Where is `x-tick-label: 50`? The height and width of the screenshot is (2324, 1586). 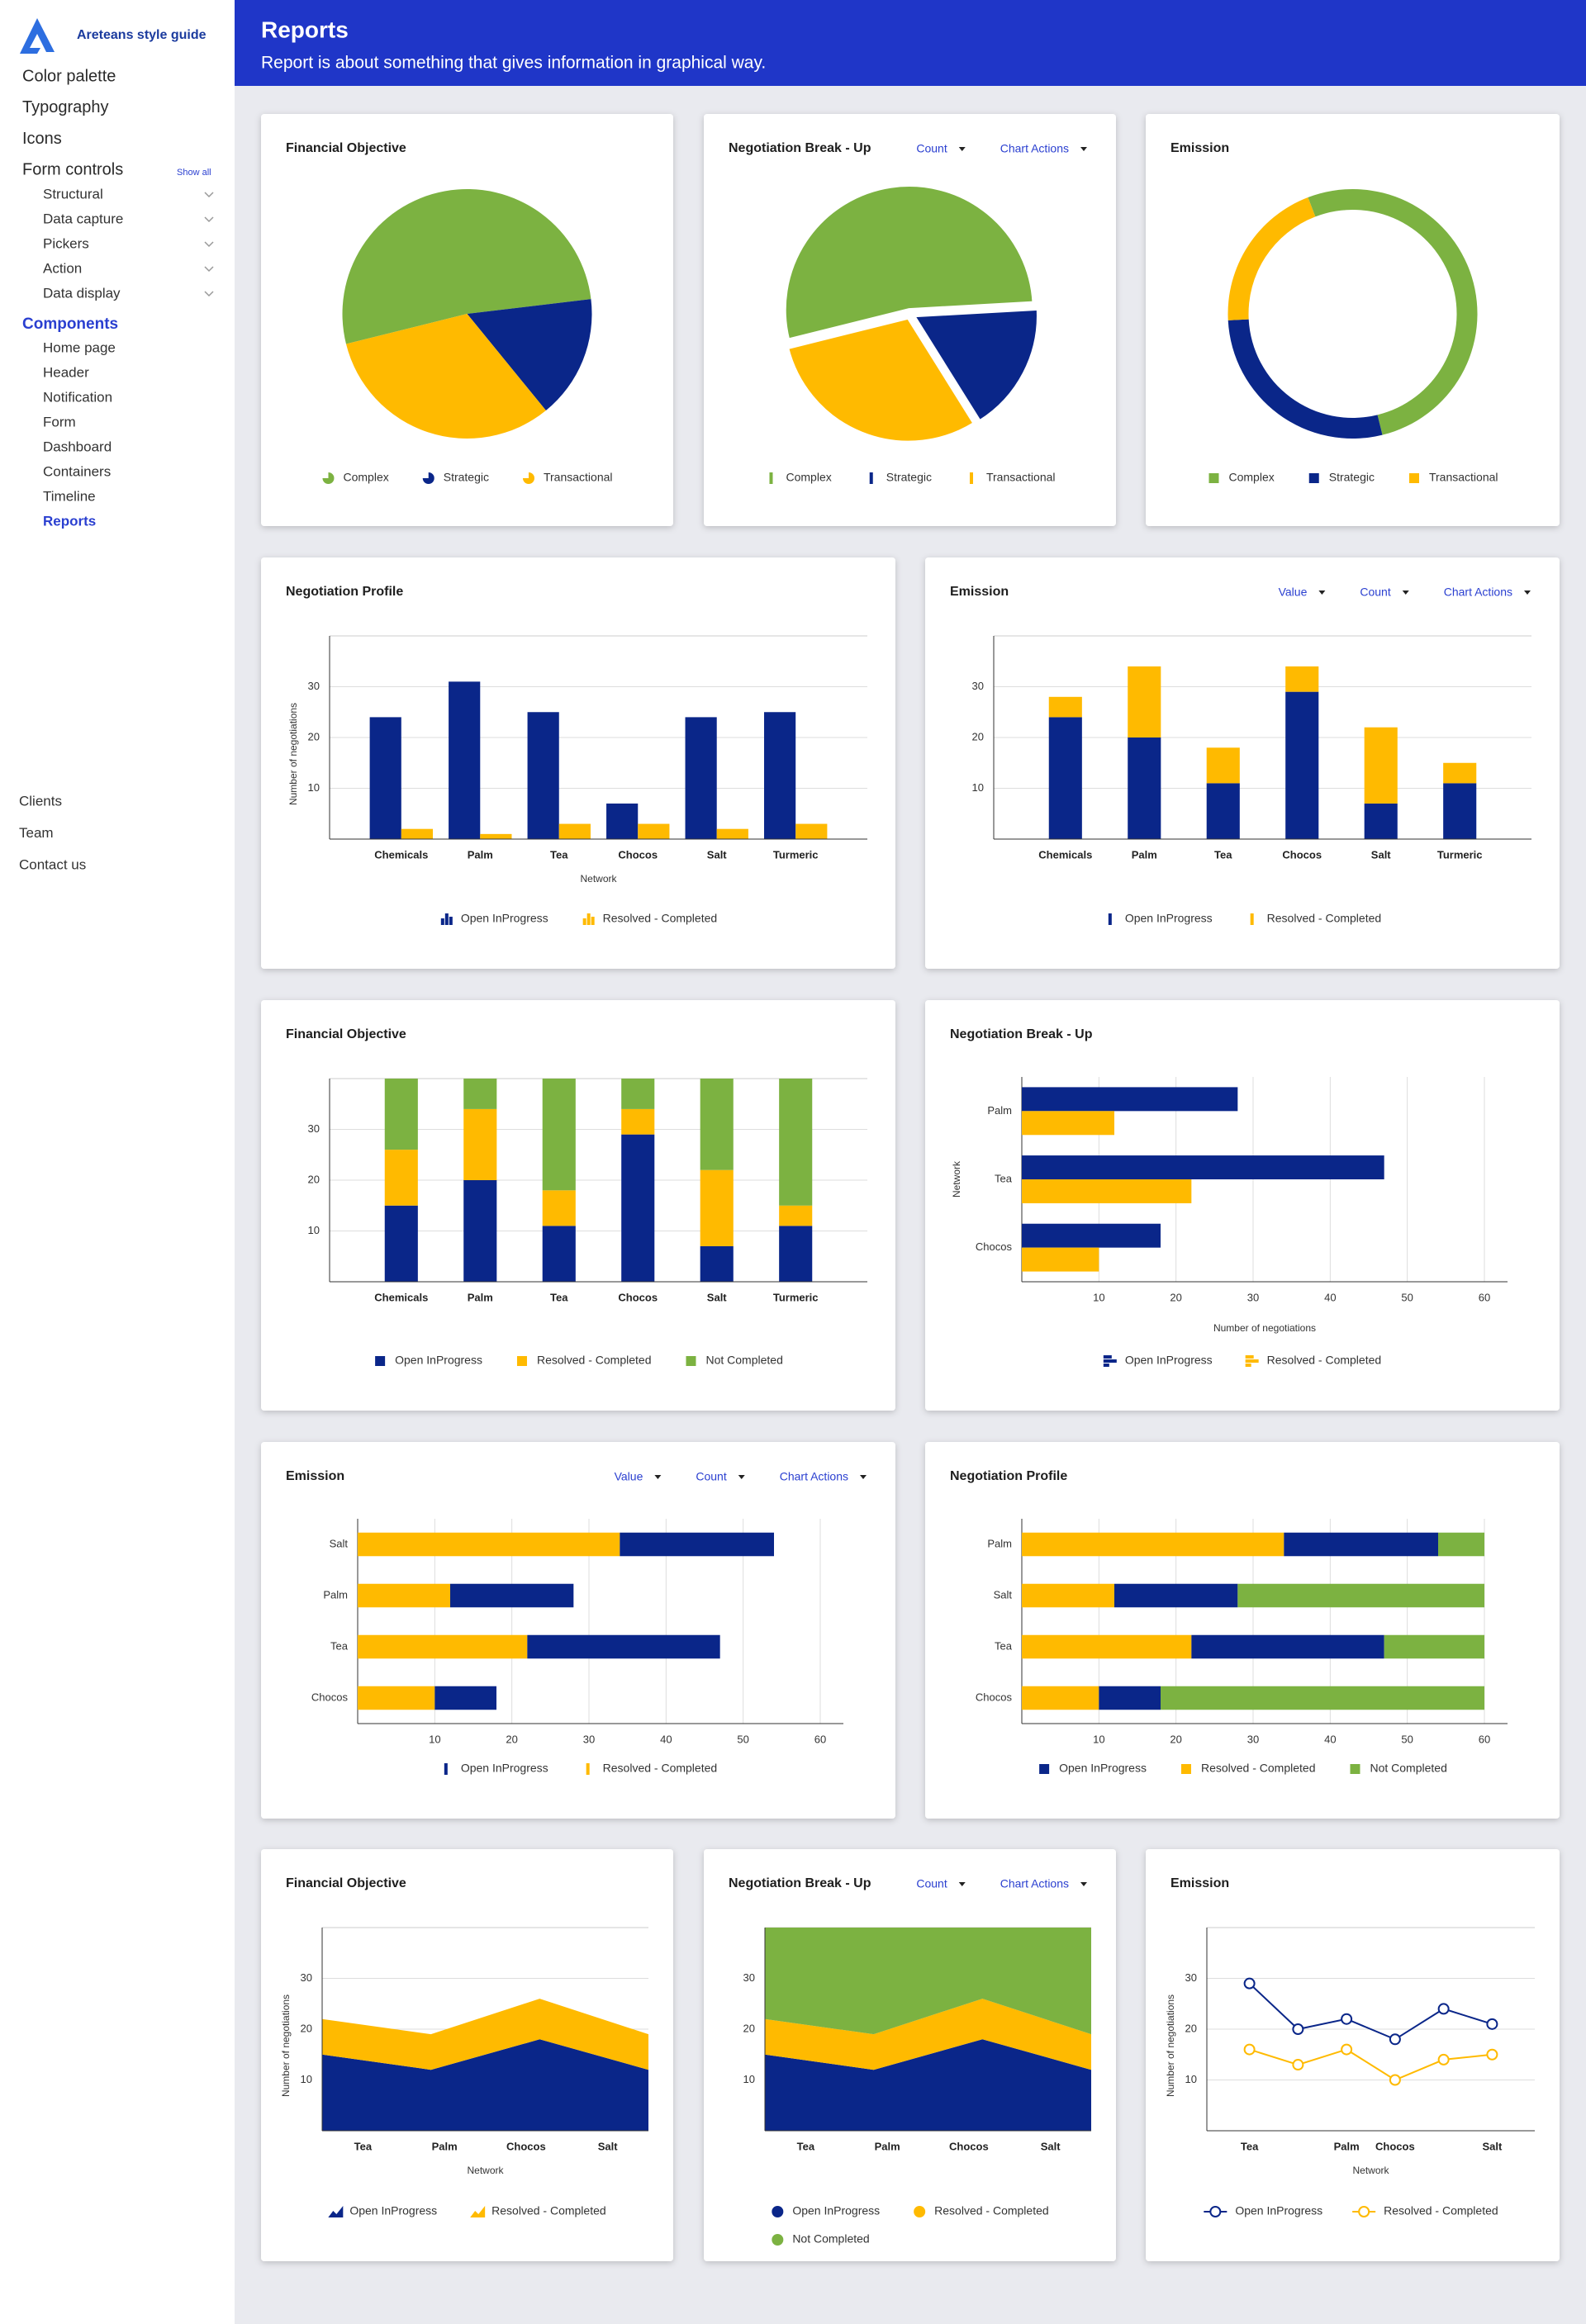
x-tick-label: 50 is located at coordinates (1407, 1739).